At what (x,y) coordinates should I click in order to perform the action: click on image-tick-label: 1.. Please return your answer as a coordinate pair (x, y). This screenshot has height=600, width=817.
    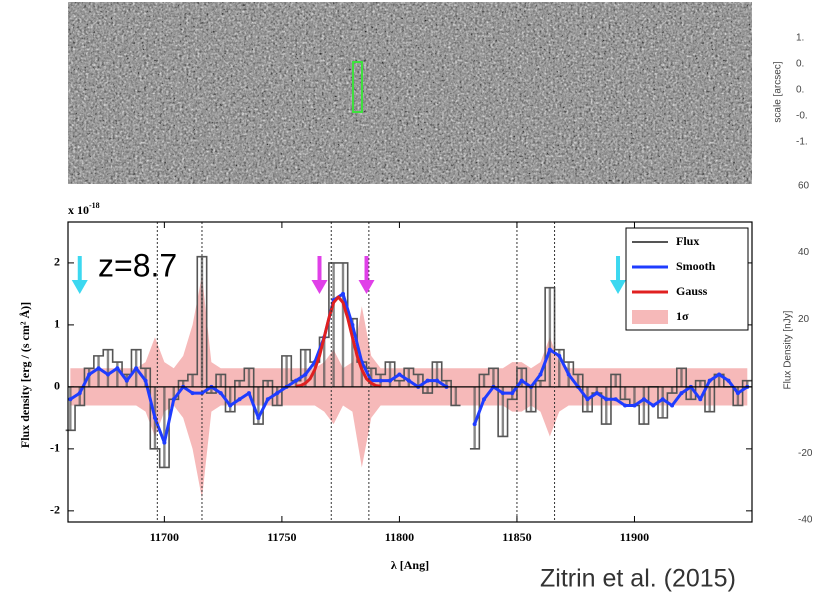
    Looking at the image, I should click on (800, 38).